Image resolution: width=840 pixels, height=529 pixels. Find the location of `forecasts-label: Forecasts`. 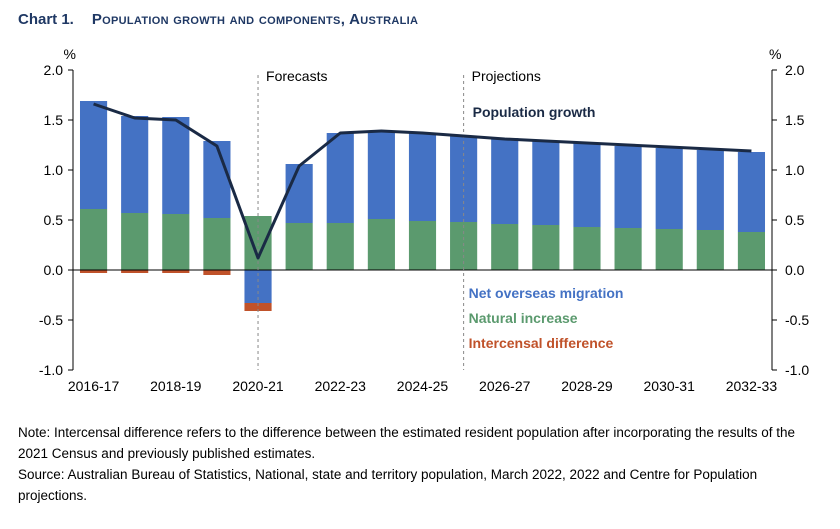

forecasts-label: Forecasts is located at coordinates (296, 76).